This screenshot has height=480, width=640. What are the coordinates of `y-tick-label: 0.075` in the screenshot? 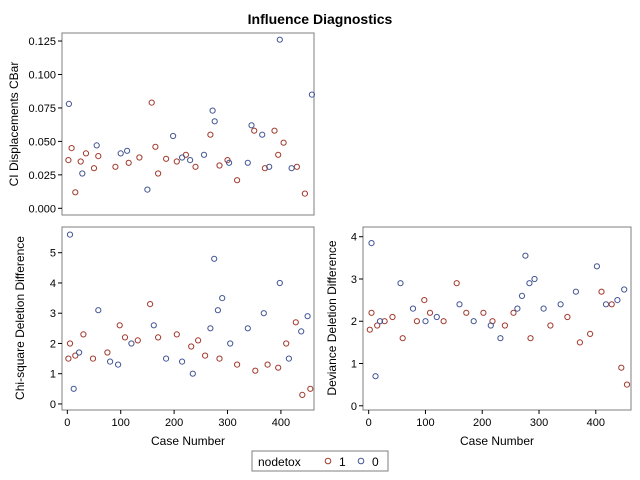 It's located at (42, 109).